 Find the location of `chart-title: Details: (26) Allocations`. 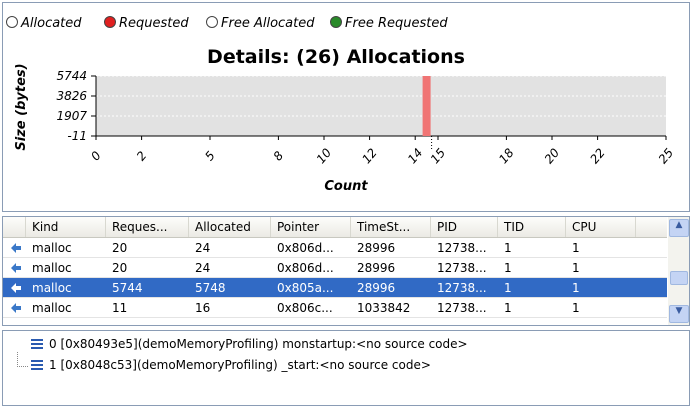

chart-title: Details: (26) Allocations is located at coordinates (336, 57).